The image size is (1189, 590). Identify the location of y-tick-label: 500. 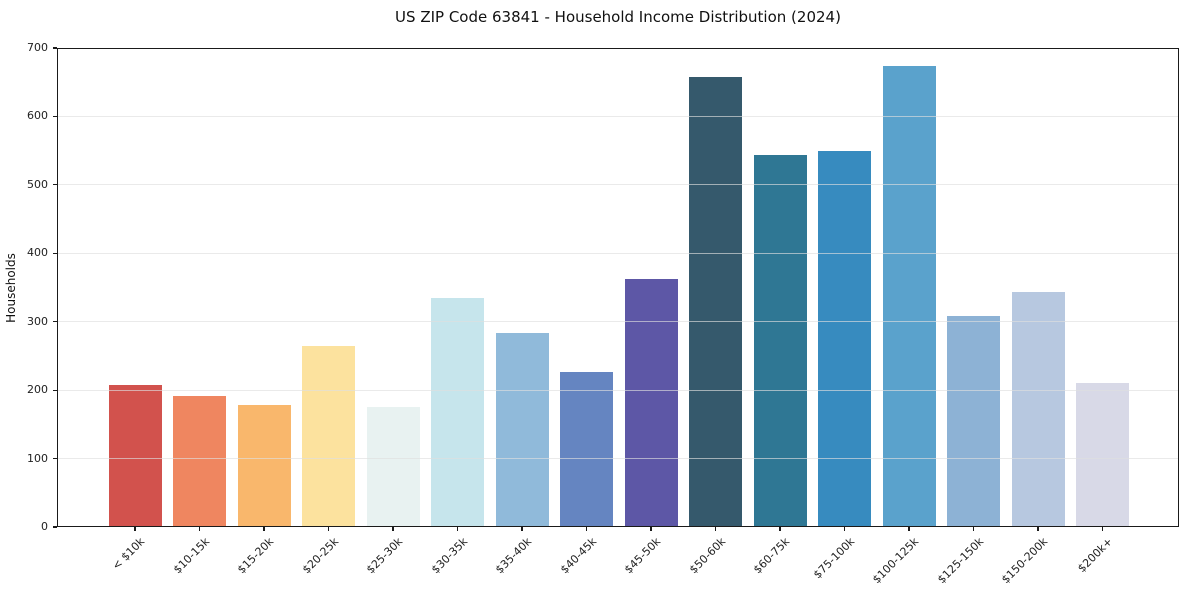
(37, 184).